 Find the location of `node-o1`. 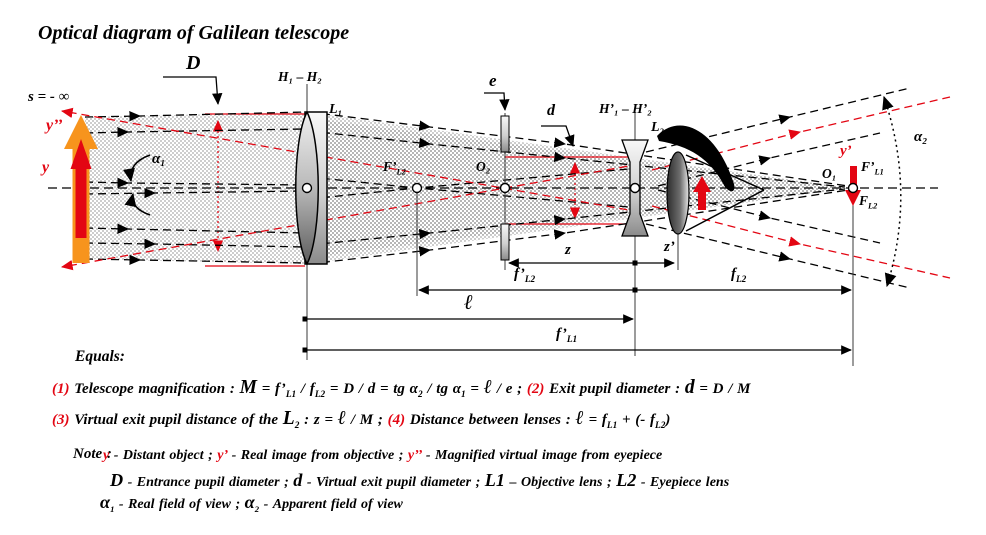

node-o1 is located at coordinates (853, 188).